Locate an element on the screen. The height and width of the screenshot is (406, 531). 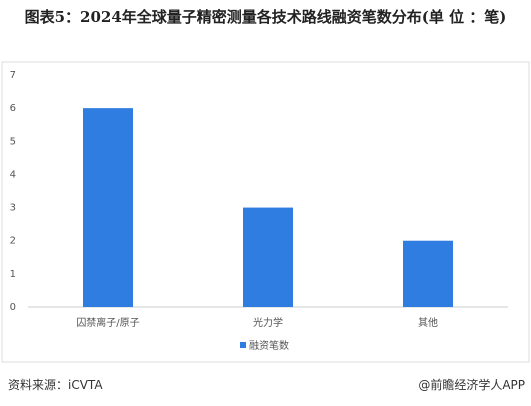
y-tick-label: 7 is located at coordinates (13, 75).